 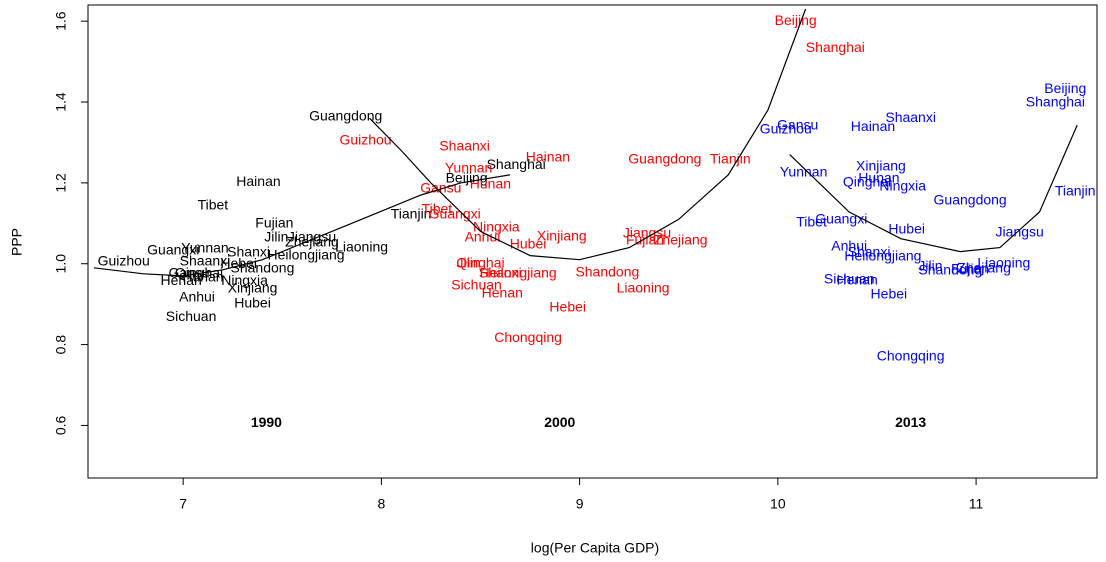 What do you see at coordinates (61, 345) in the screenshot?
I see `y-tick-label: 0.8` at bounding box center [61, 345].